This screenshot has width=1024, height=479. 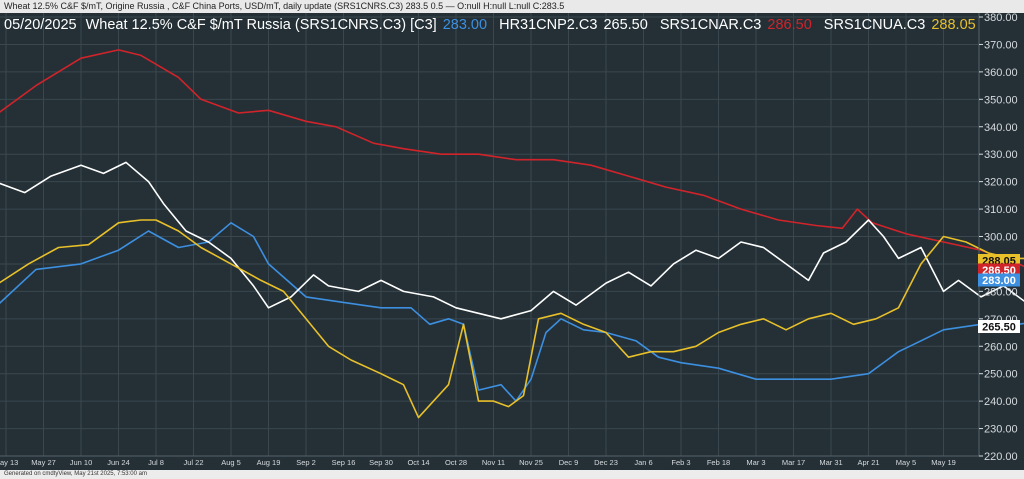 I want to click on y-tick-label: 330.00, so click(x=1001, y=155).